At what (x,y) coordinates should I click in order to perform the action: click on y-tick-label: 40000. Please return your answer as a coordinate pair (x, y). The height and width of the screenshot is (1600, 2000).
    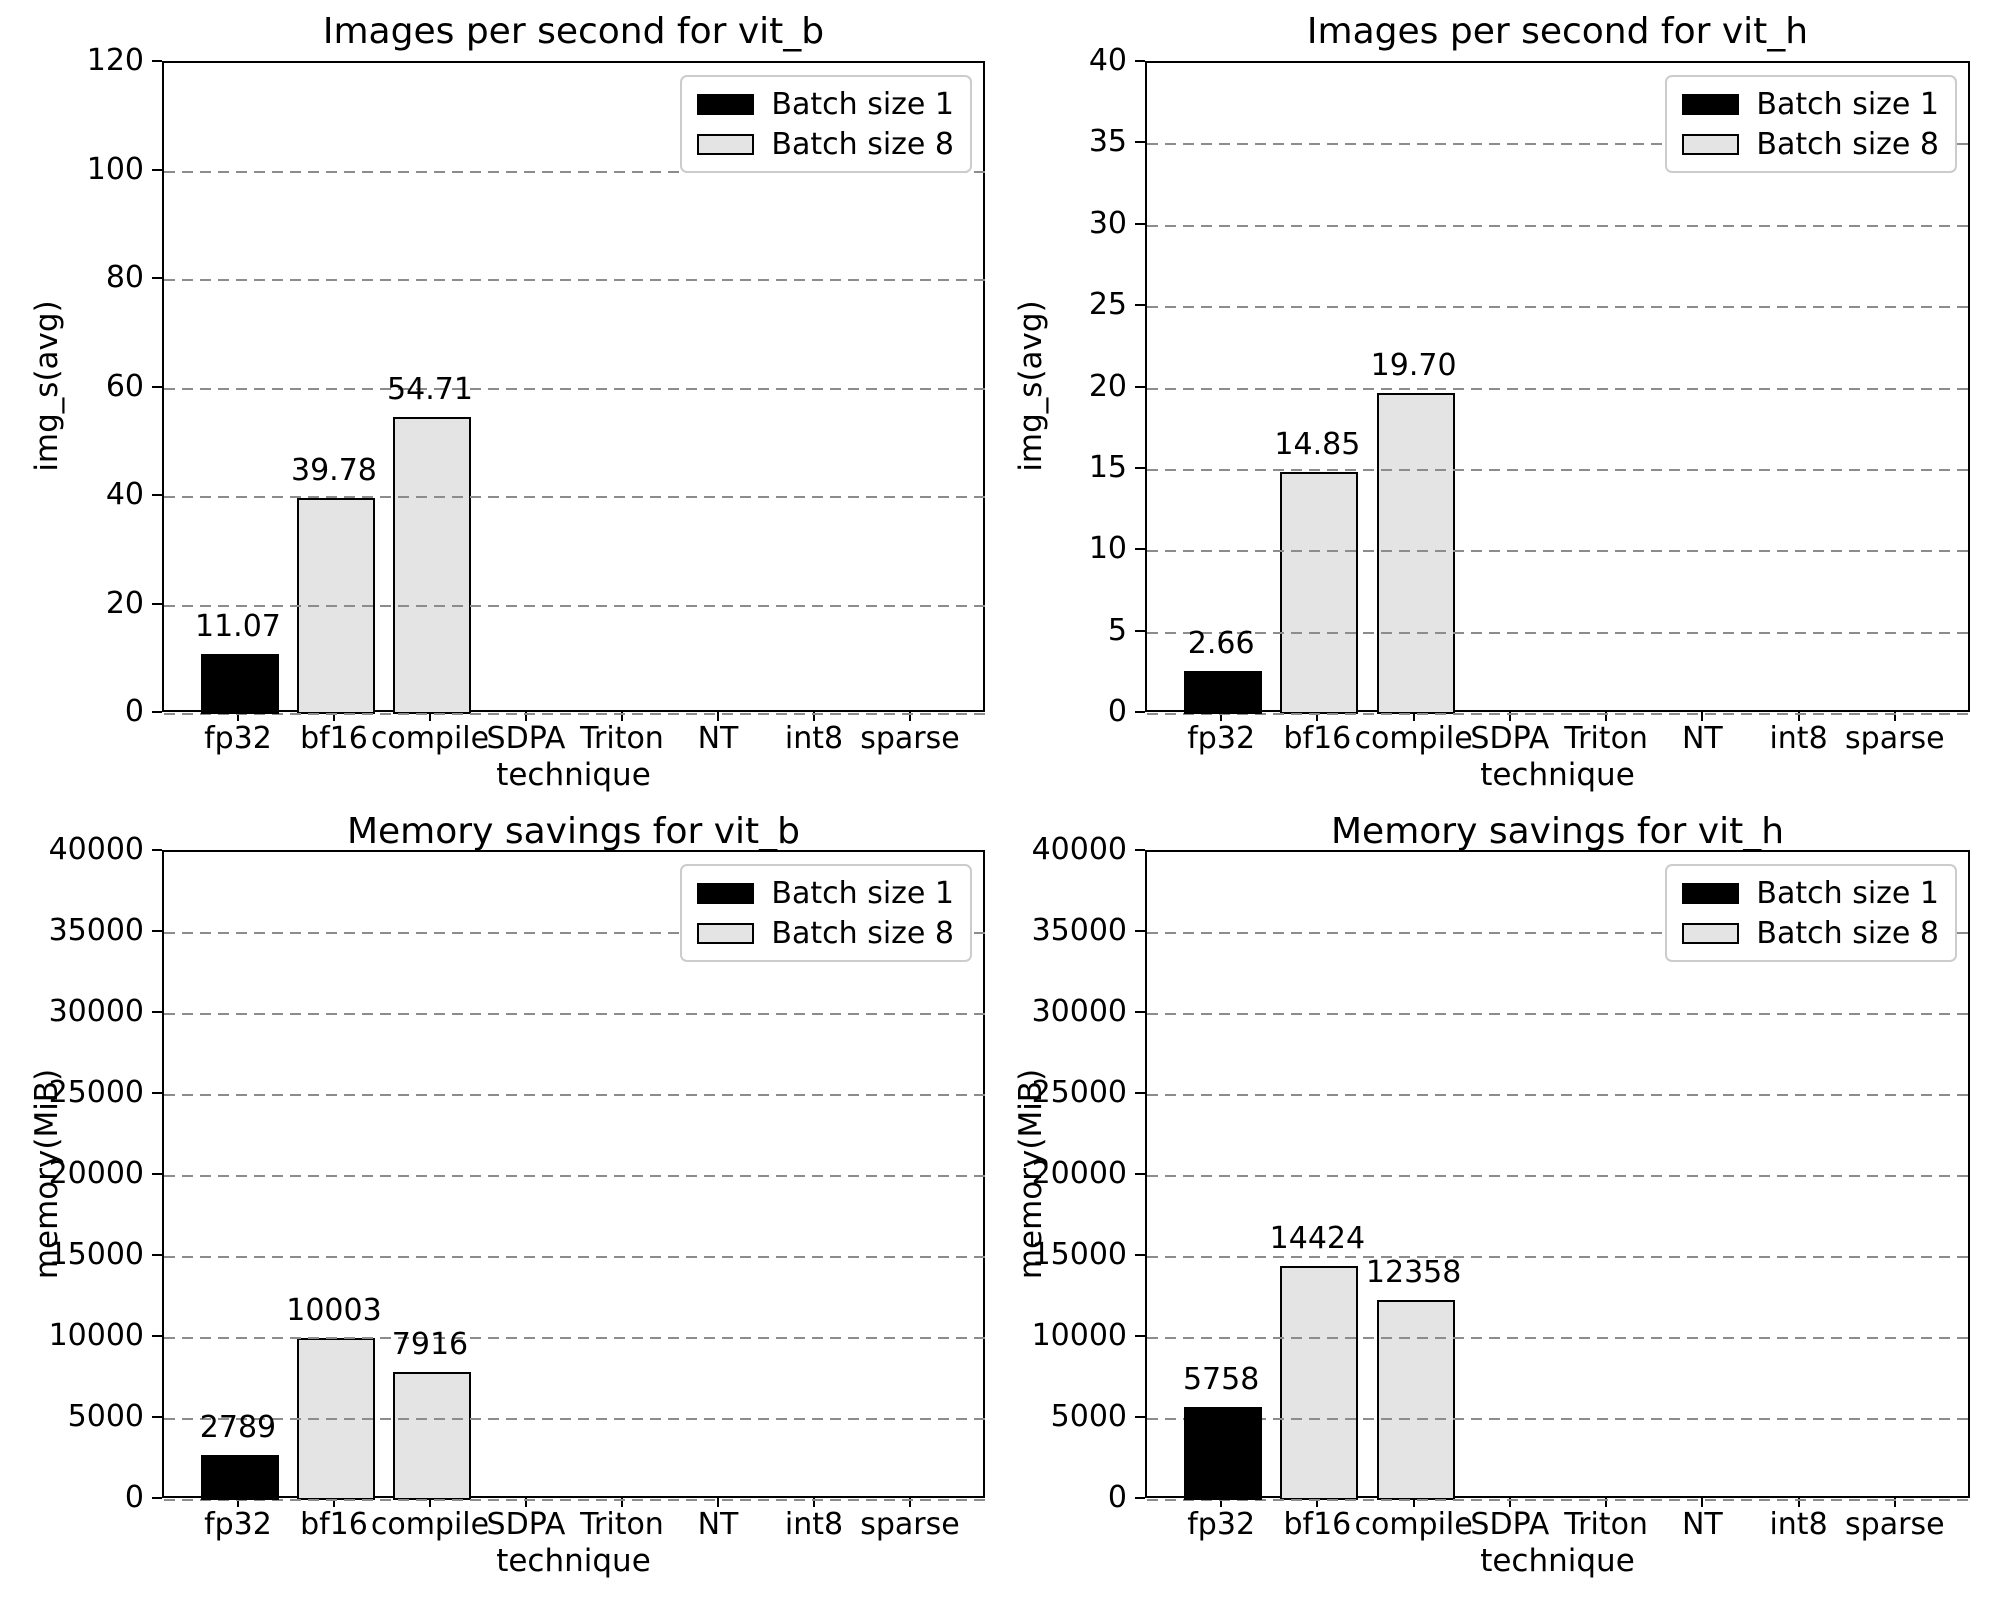
    Looking at the image, I should click on (96, 849).